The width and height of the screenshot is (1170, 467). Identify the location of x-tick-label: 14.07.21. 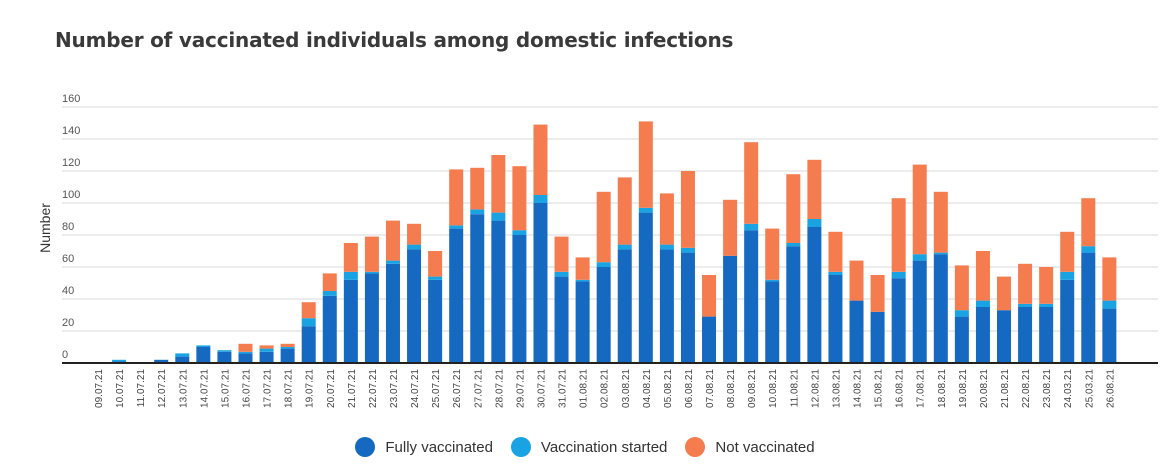
(204, 388).